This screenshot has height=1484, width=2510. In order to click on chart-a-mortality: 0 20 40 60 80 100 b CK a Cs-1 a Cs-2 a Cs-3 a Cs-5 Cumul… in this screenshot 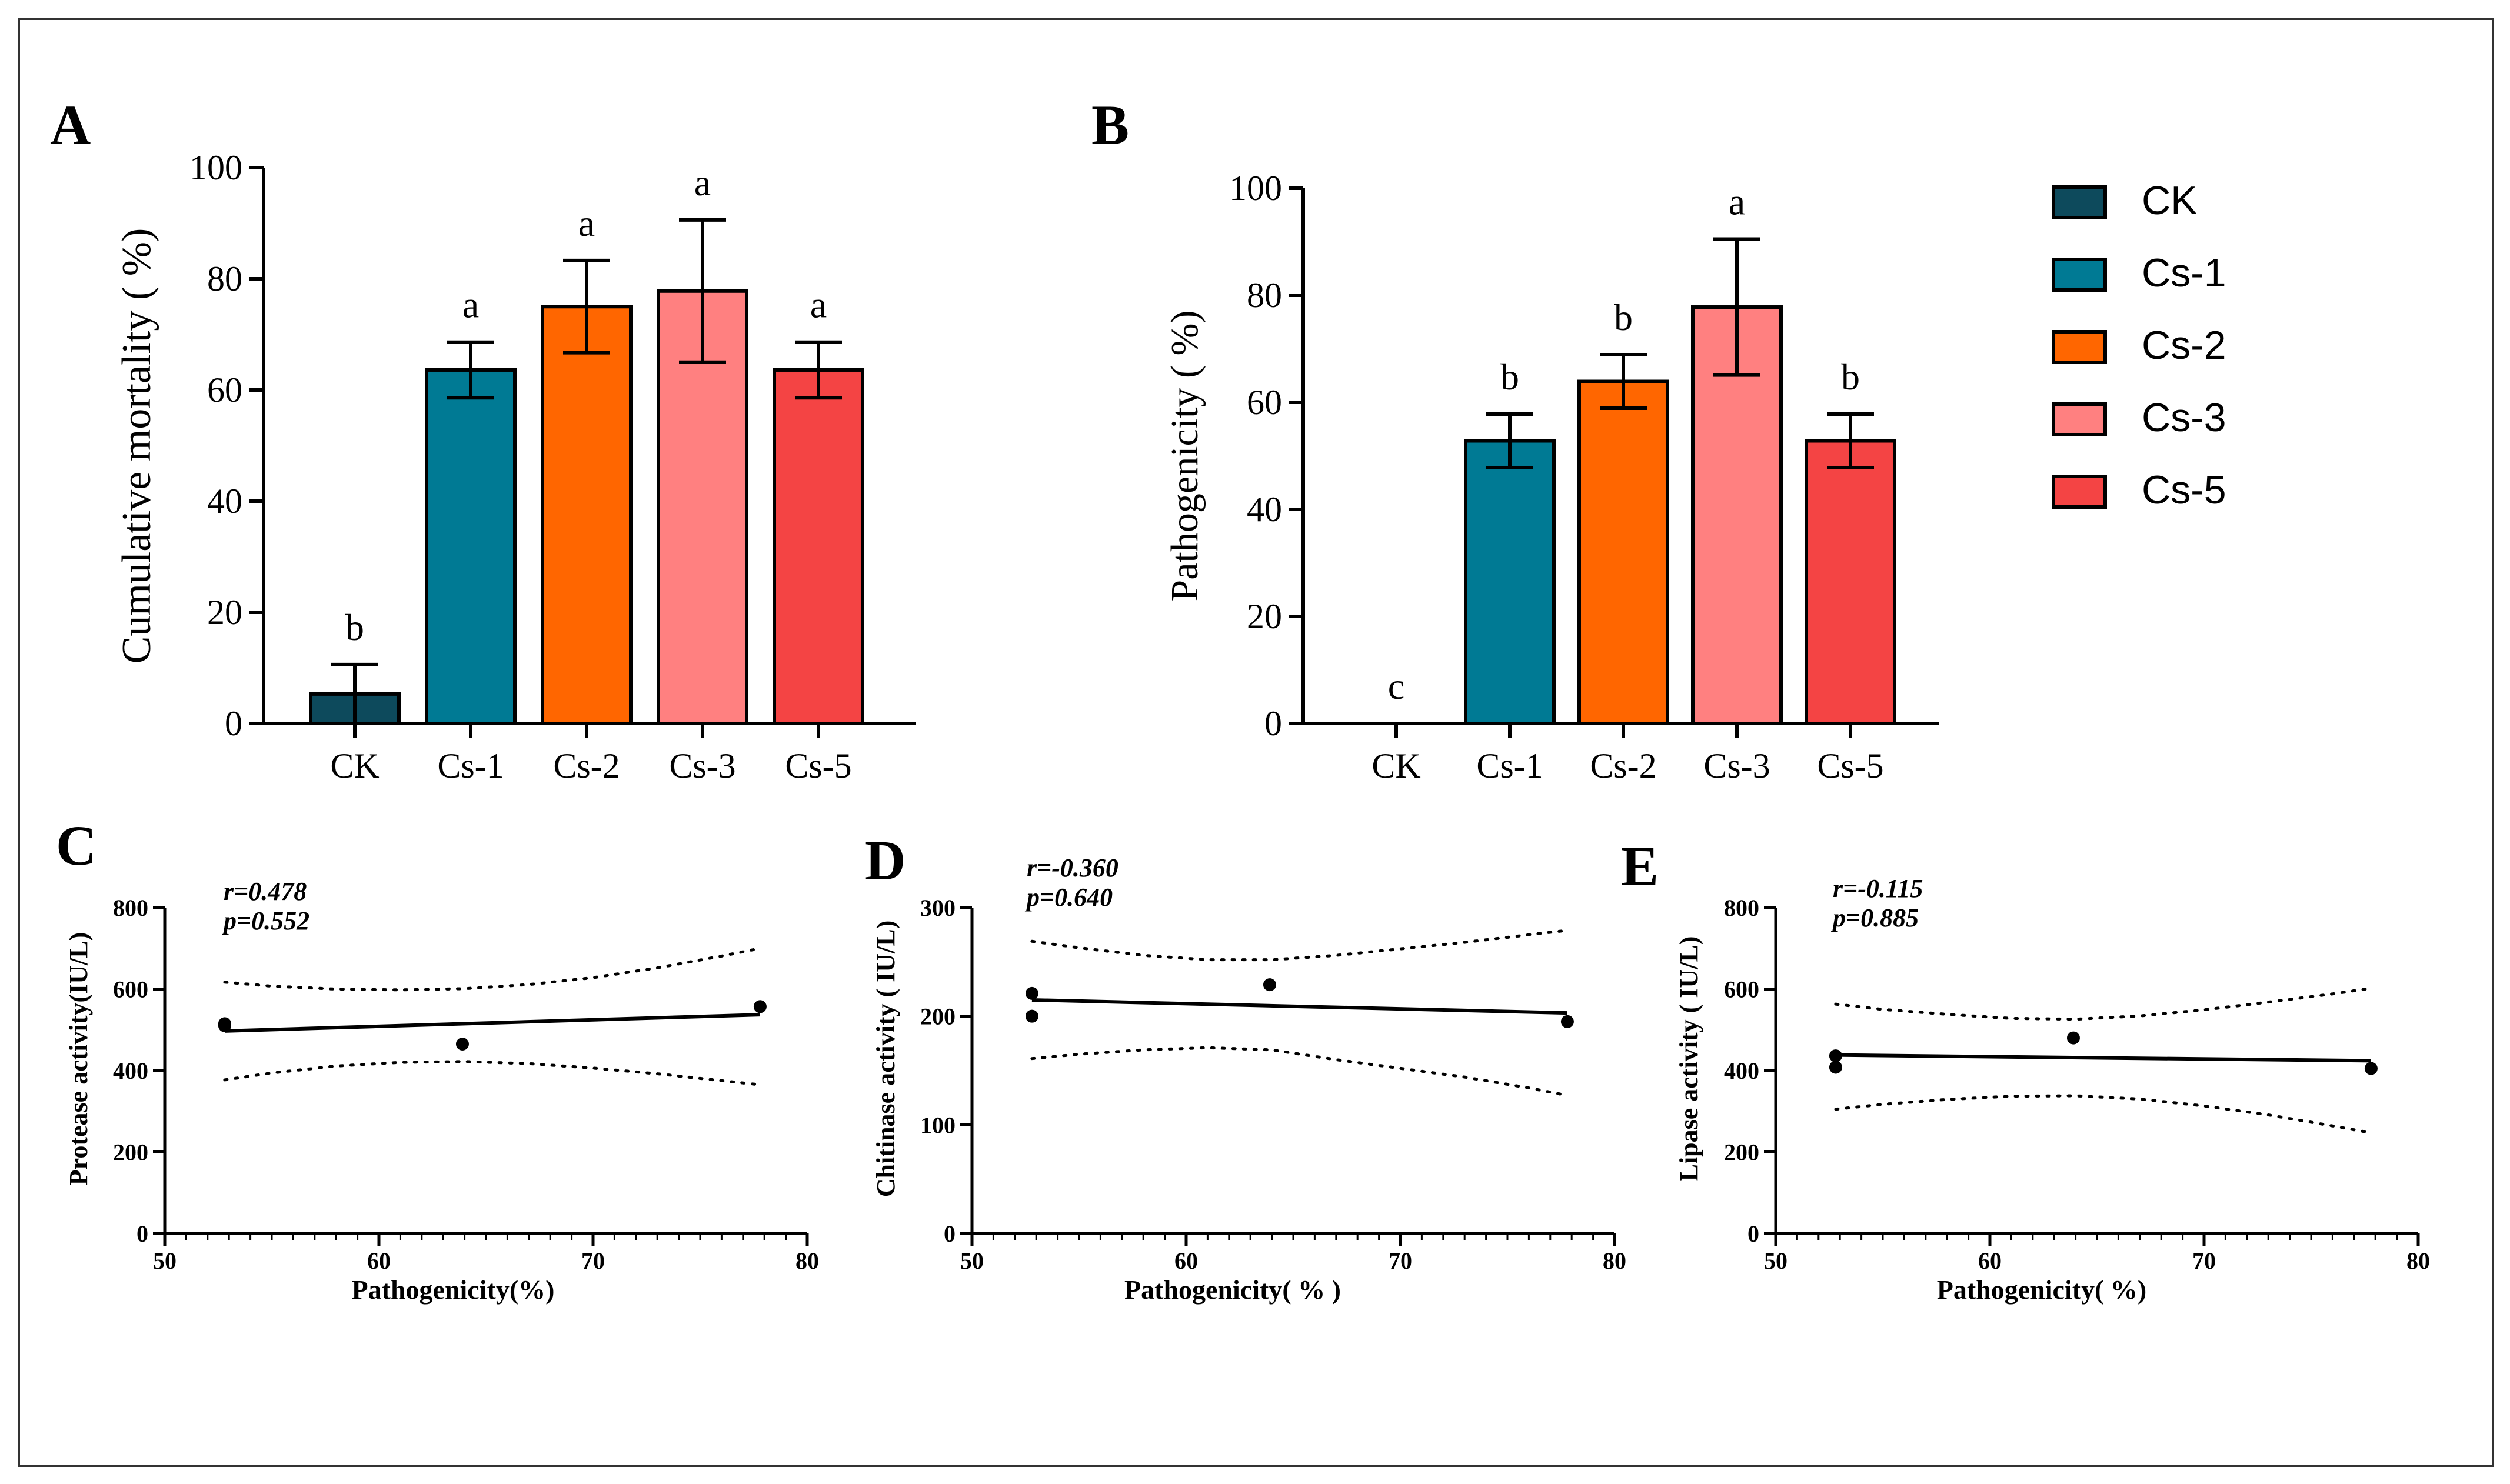, I will do `click(515, 467)`.